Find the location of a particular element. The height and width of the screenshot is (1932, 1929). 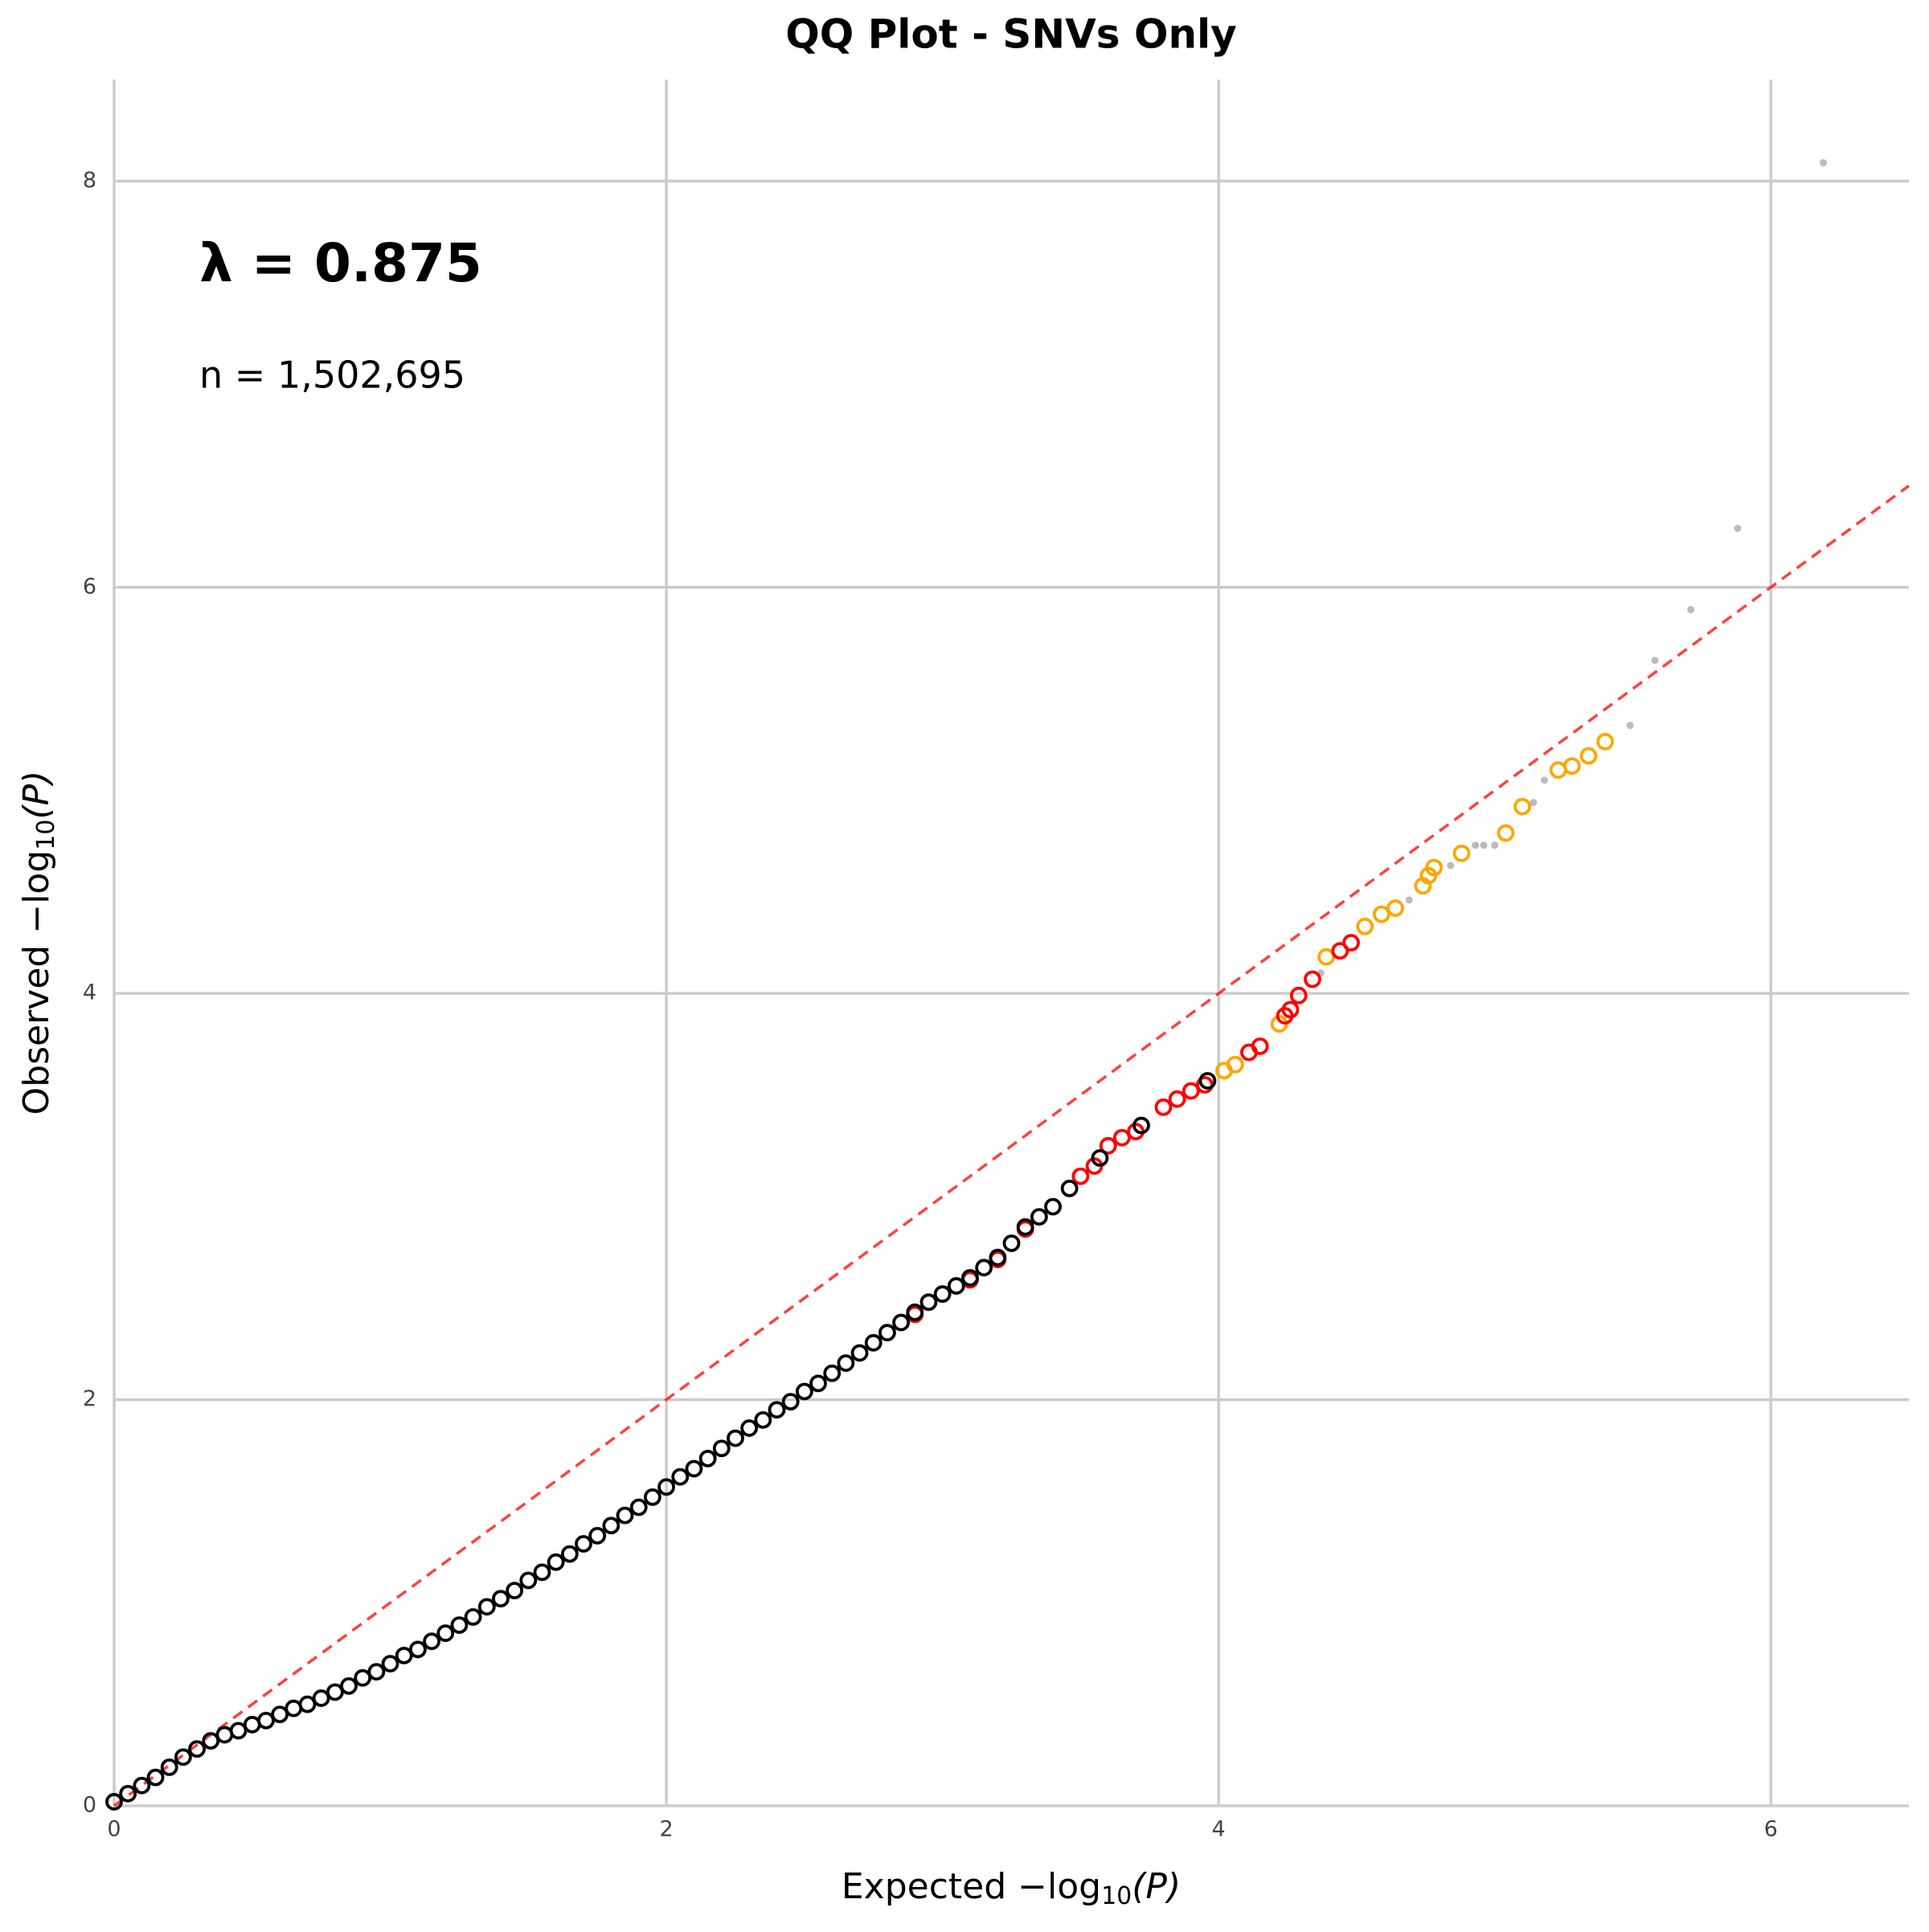

y-tick-label: 0 is located at coordinates (89, 1805).